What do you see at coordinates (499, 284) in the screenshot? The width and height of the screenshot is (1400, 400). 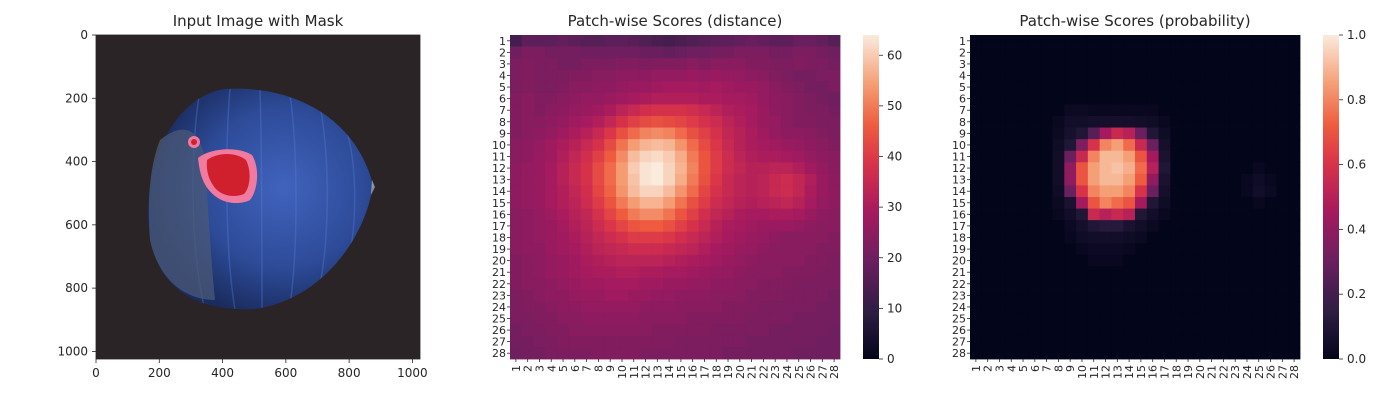 I see `row-label: 22` at bounding box center [499, 284].